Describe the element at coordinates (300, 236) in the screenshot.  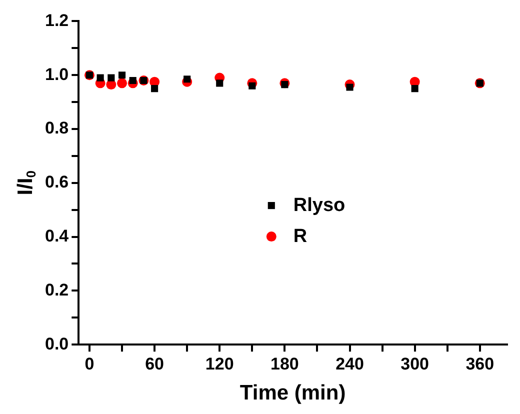
I see `legend-label: R` at that location.